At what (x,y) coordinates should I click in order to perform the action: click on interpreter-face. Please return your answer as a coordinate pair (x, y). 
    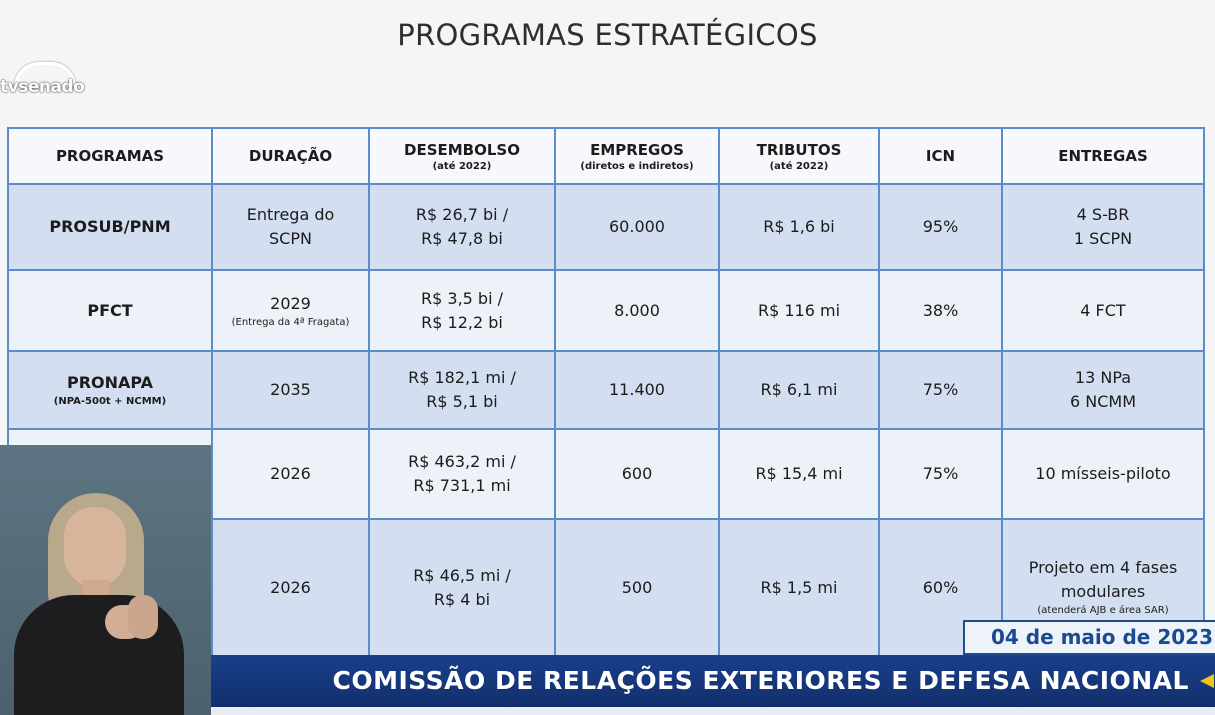
    Looking at the image, I should click on (95, 547).